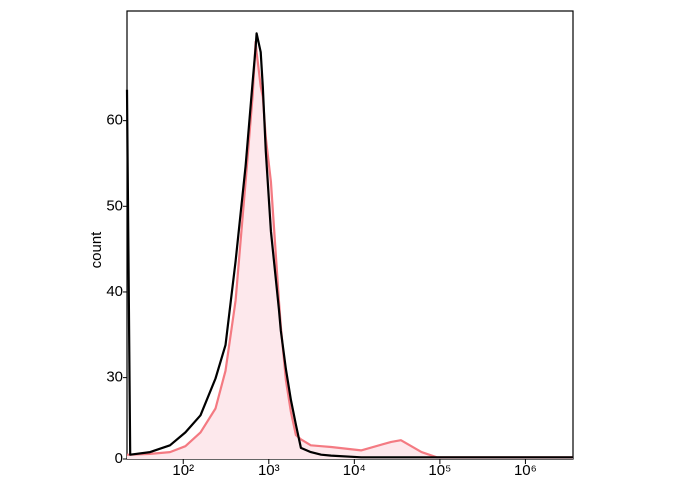 Image resolution: width=688 pixels, height=495 pixels. I want to click on y-tick-label: 30, so click(114, 377).